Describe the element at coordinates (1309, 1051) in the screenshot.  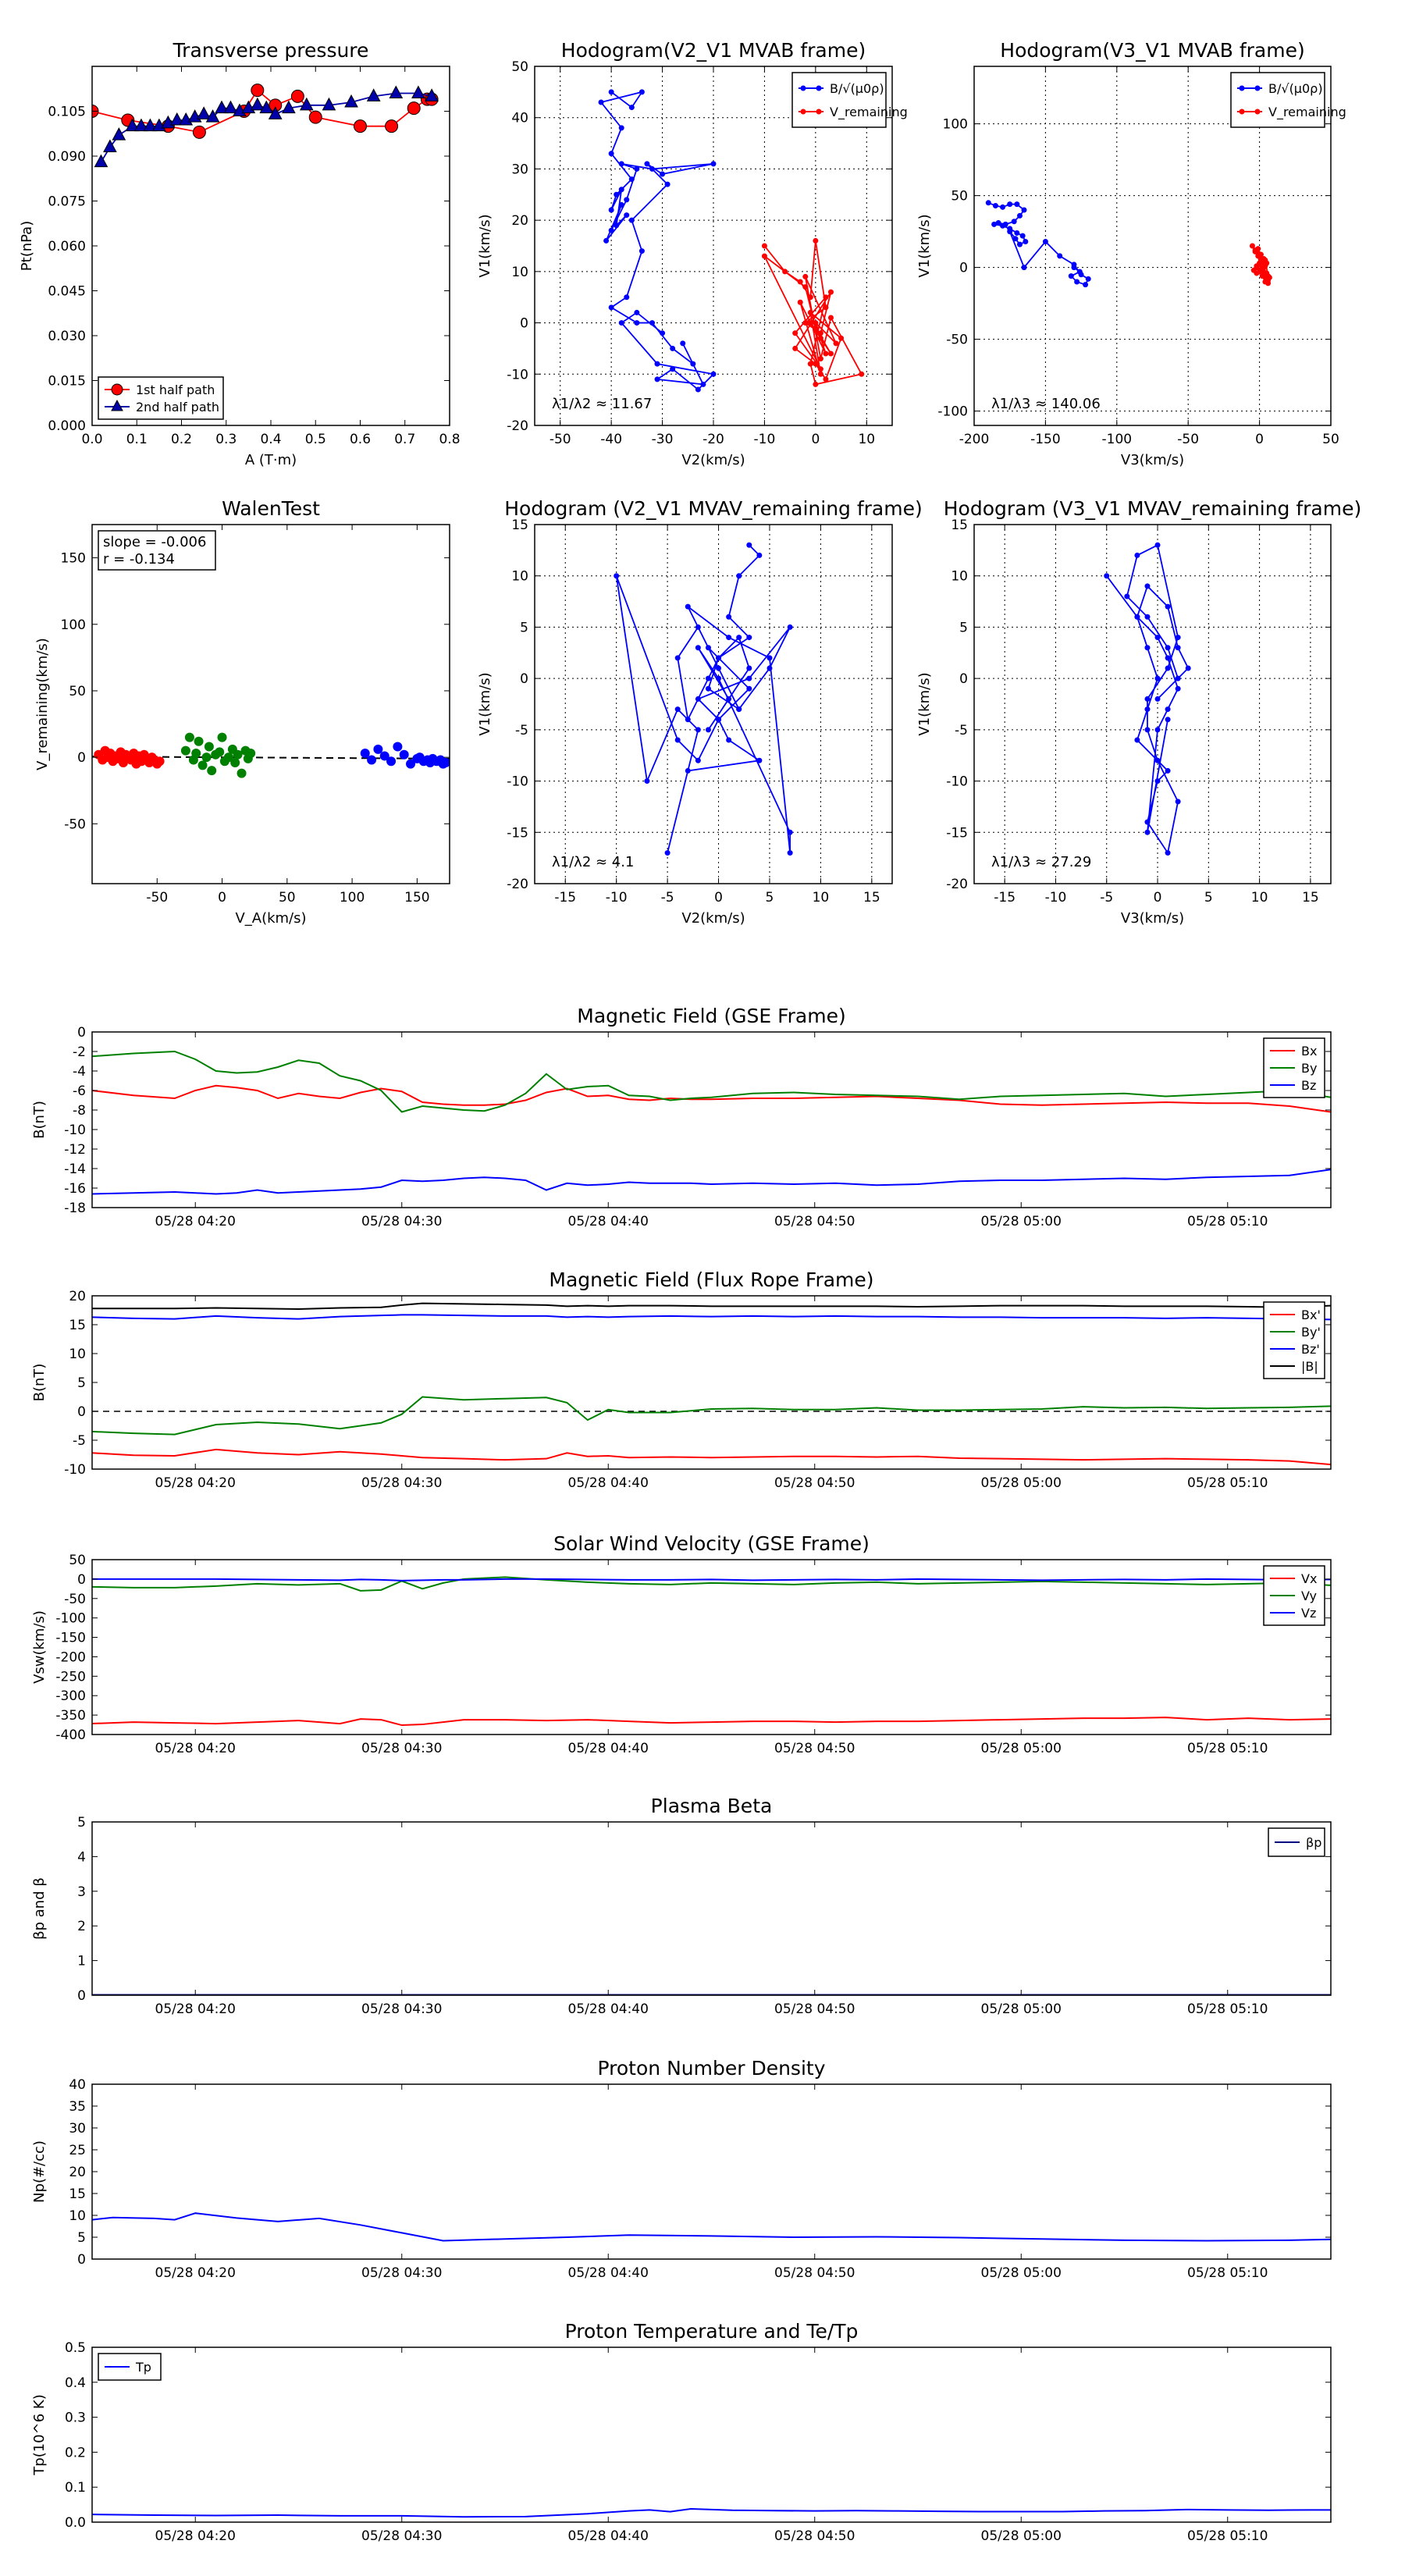
I see `legend-label: Bx` at that location.